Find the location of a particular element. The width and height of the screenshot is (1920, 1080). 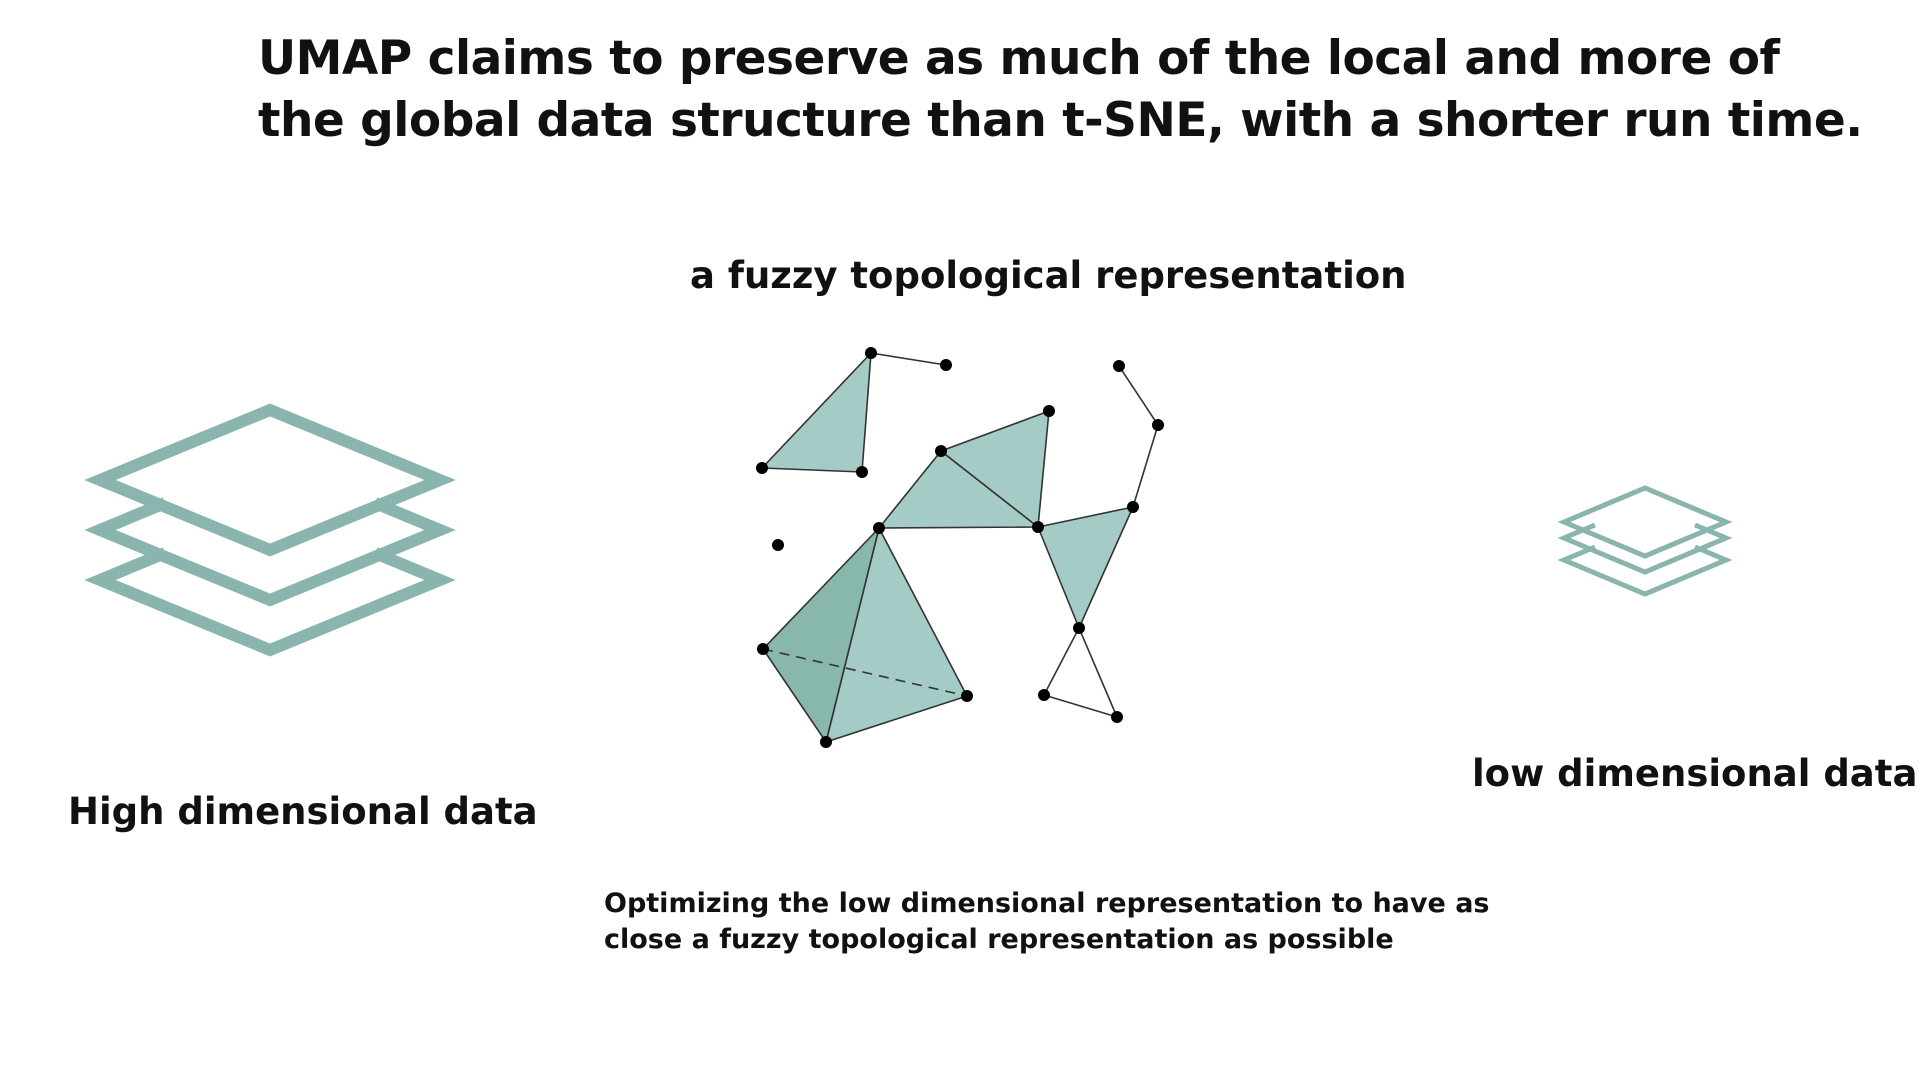

low-dimensional-layers-icon is located at coordinates (1645, 541).